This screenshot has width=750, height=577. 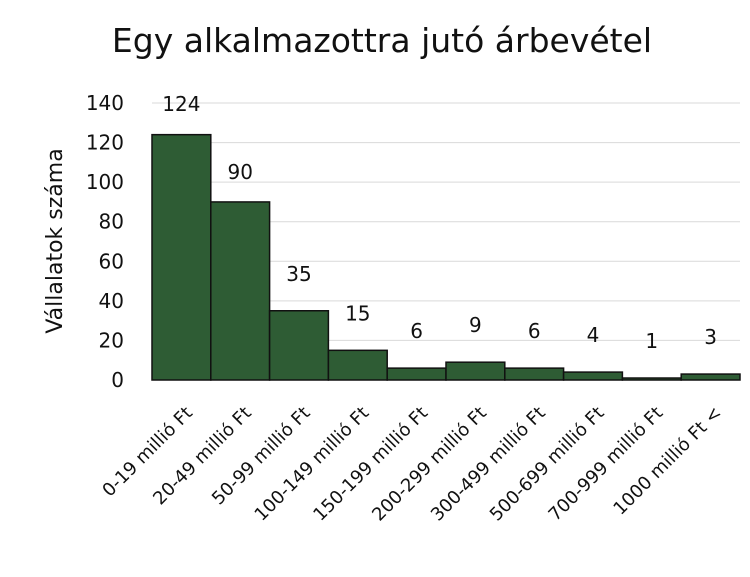 I want to click on y-tick-label: 40, so click(x=111, y=301).